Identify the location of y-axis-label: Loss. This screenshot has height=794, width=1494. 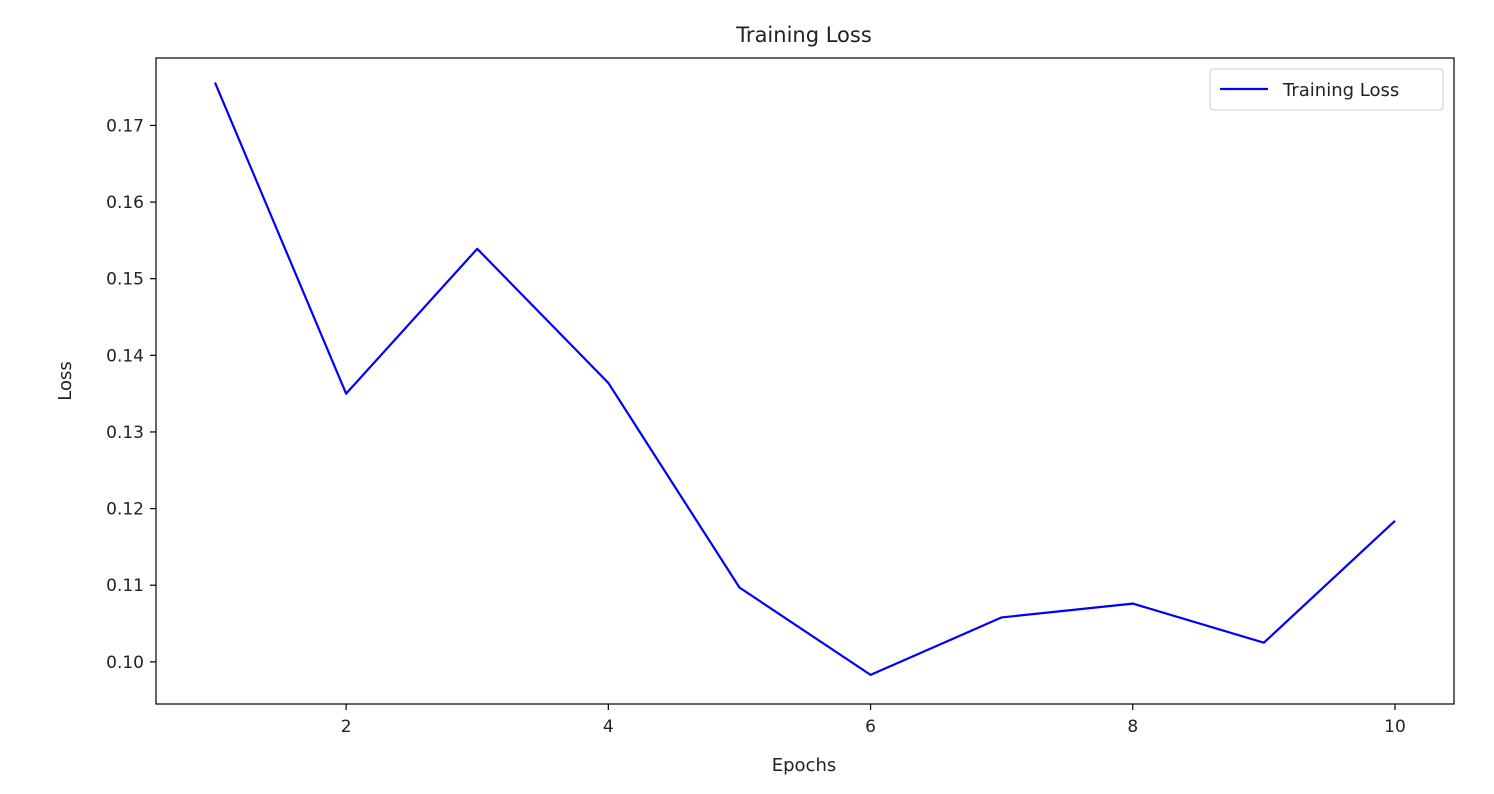
(65, 380).